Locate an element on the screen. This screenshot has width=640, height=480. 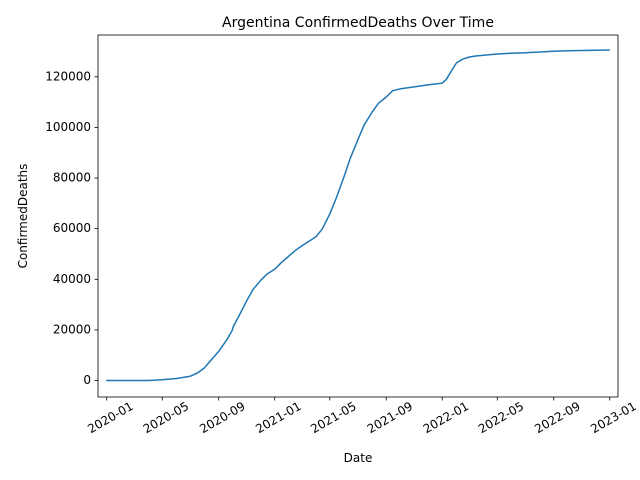
y-axis-title: ConfirmedDeaths is located at coordinates (23, 216).